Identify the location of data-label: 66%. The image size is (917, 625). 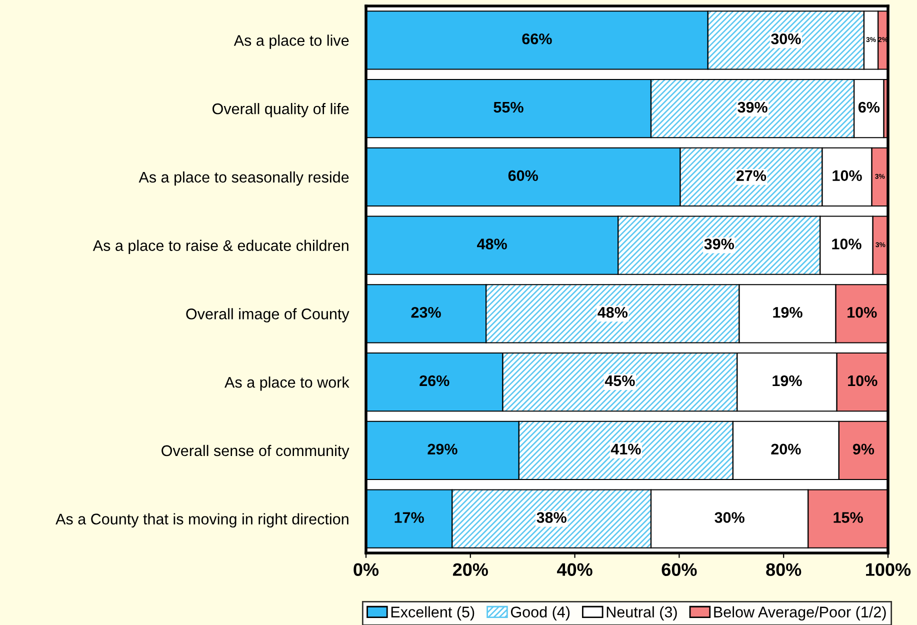
(537, 38).